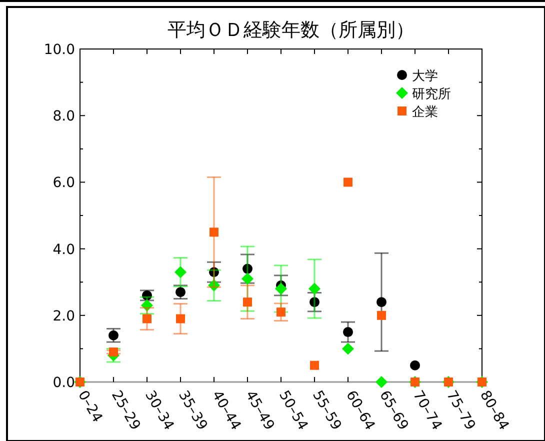  I want to click on y-tick-label: 0.0, so click(63, 383).